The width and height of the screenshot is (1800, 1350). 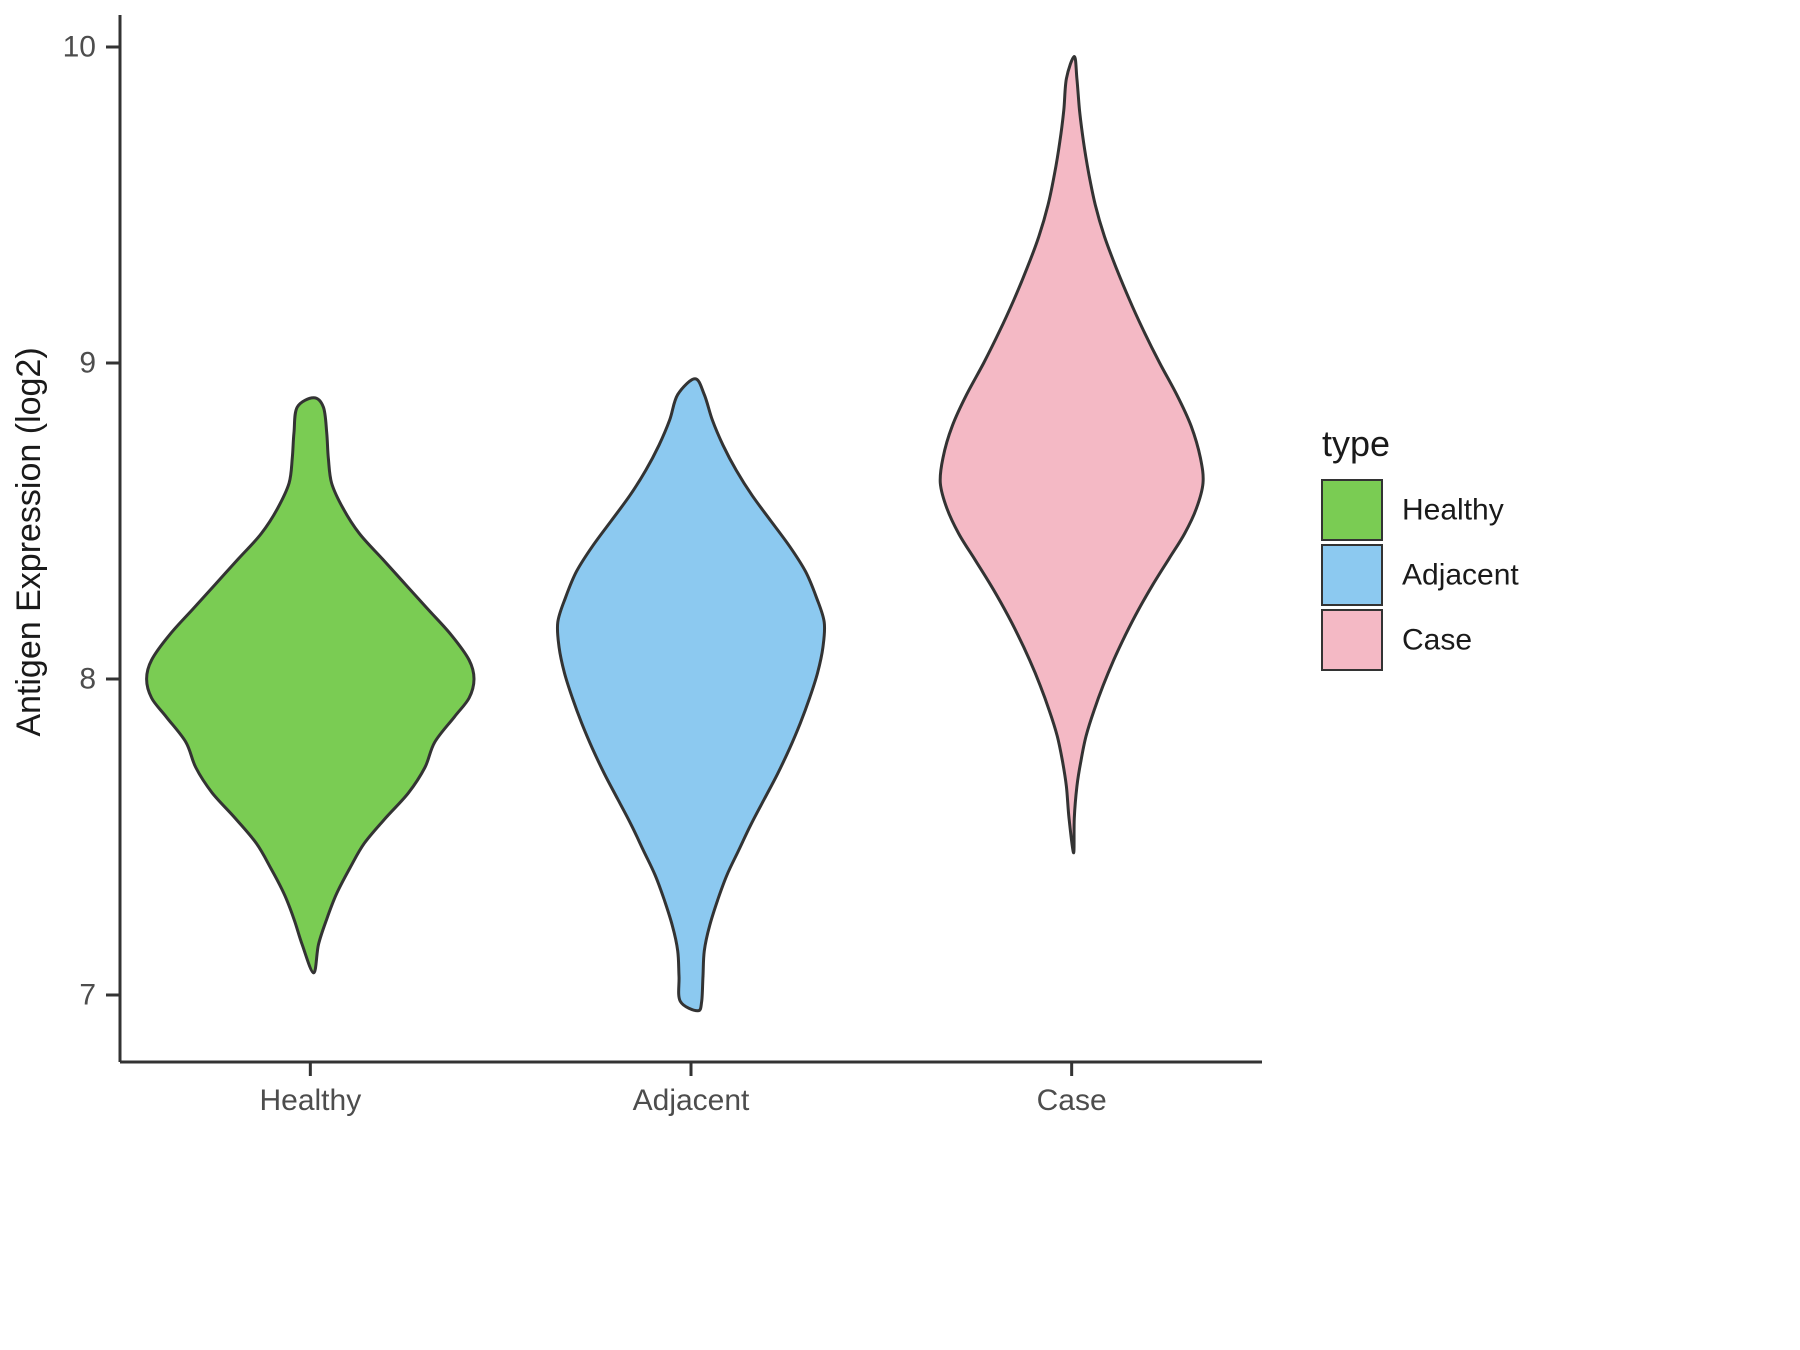 I want to click on legend-label-healthy: Healthy, so click(x=1453, y=510).